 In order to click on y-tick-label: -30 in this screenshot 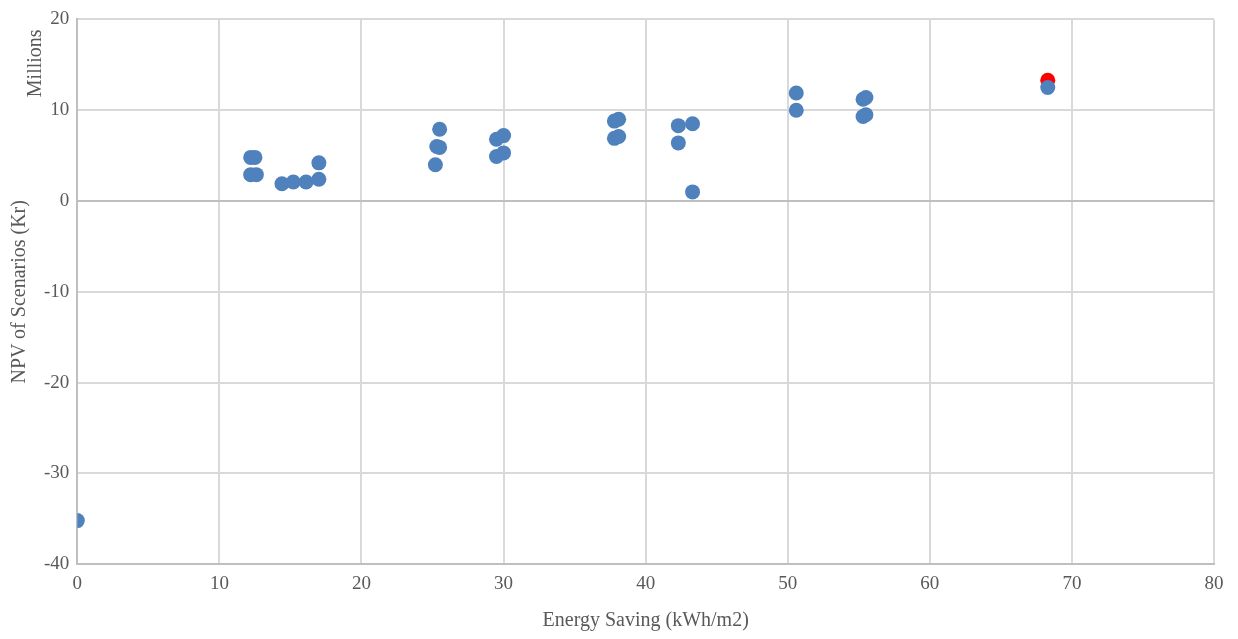, I will do `click(57, 472)`.